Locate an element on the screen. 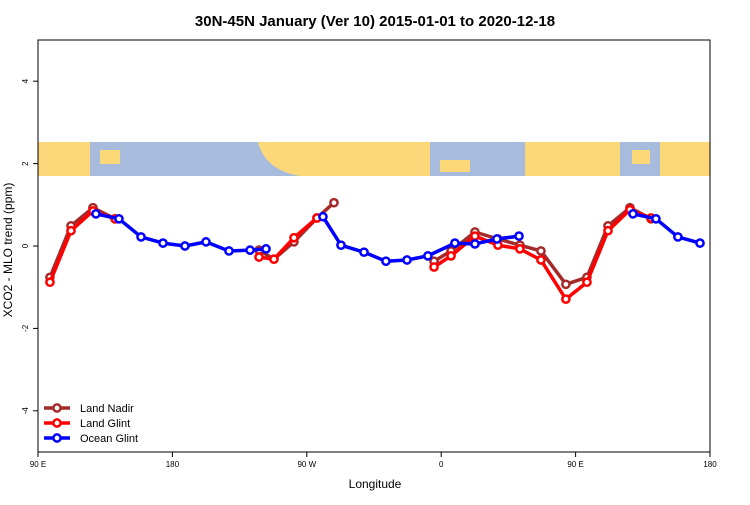 The height and width of the screenshot is (505, 750). legend-label: Land Glint is located at coordinates (105, 424).